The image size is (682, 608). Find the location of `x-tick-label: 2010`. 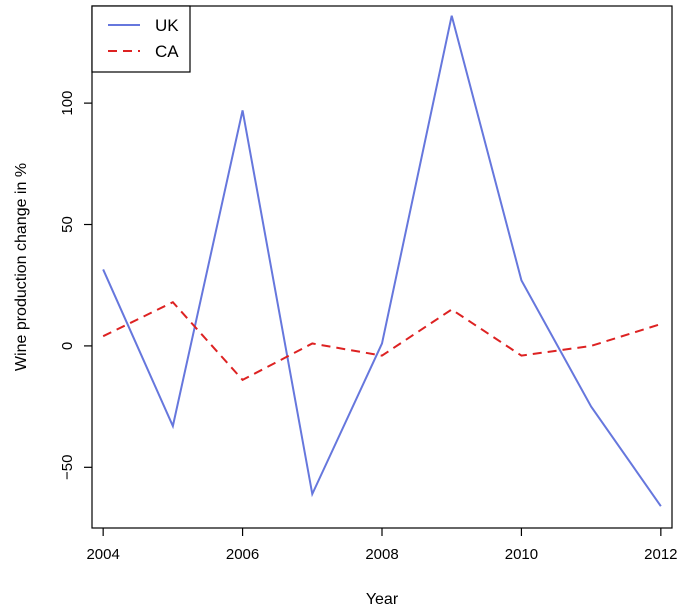

x-tick-label: 2010 is located at coordinates (521, 554).